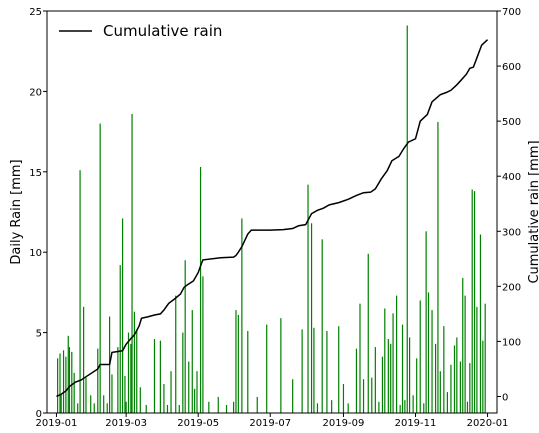 The height and width of the screenshot is (433, 539). Describe the element at coordinates (39, 414) in the screenshot. I see `left-y-tick-label: 0` at that location.